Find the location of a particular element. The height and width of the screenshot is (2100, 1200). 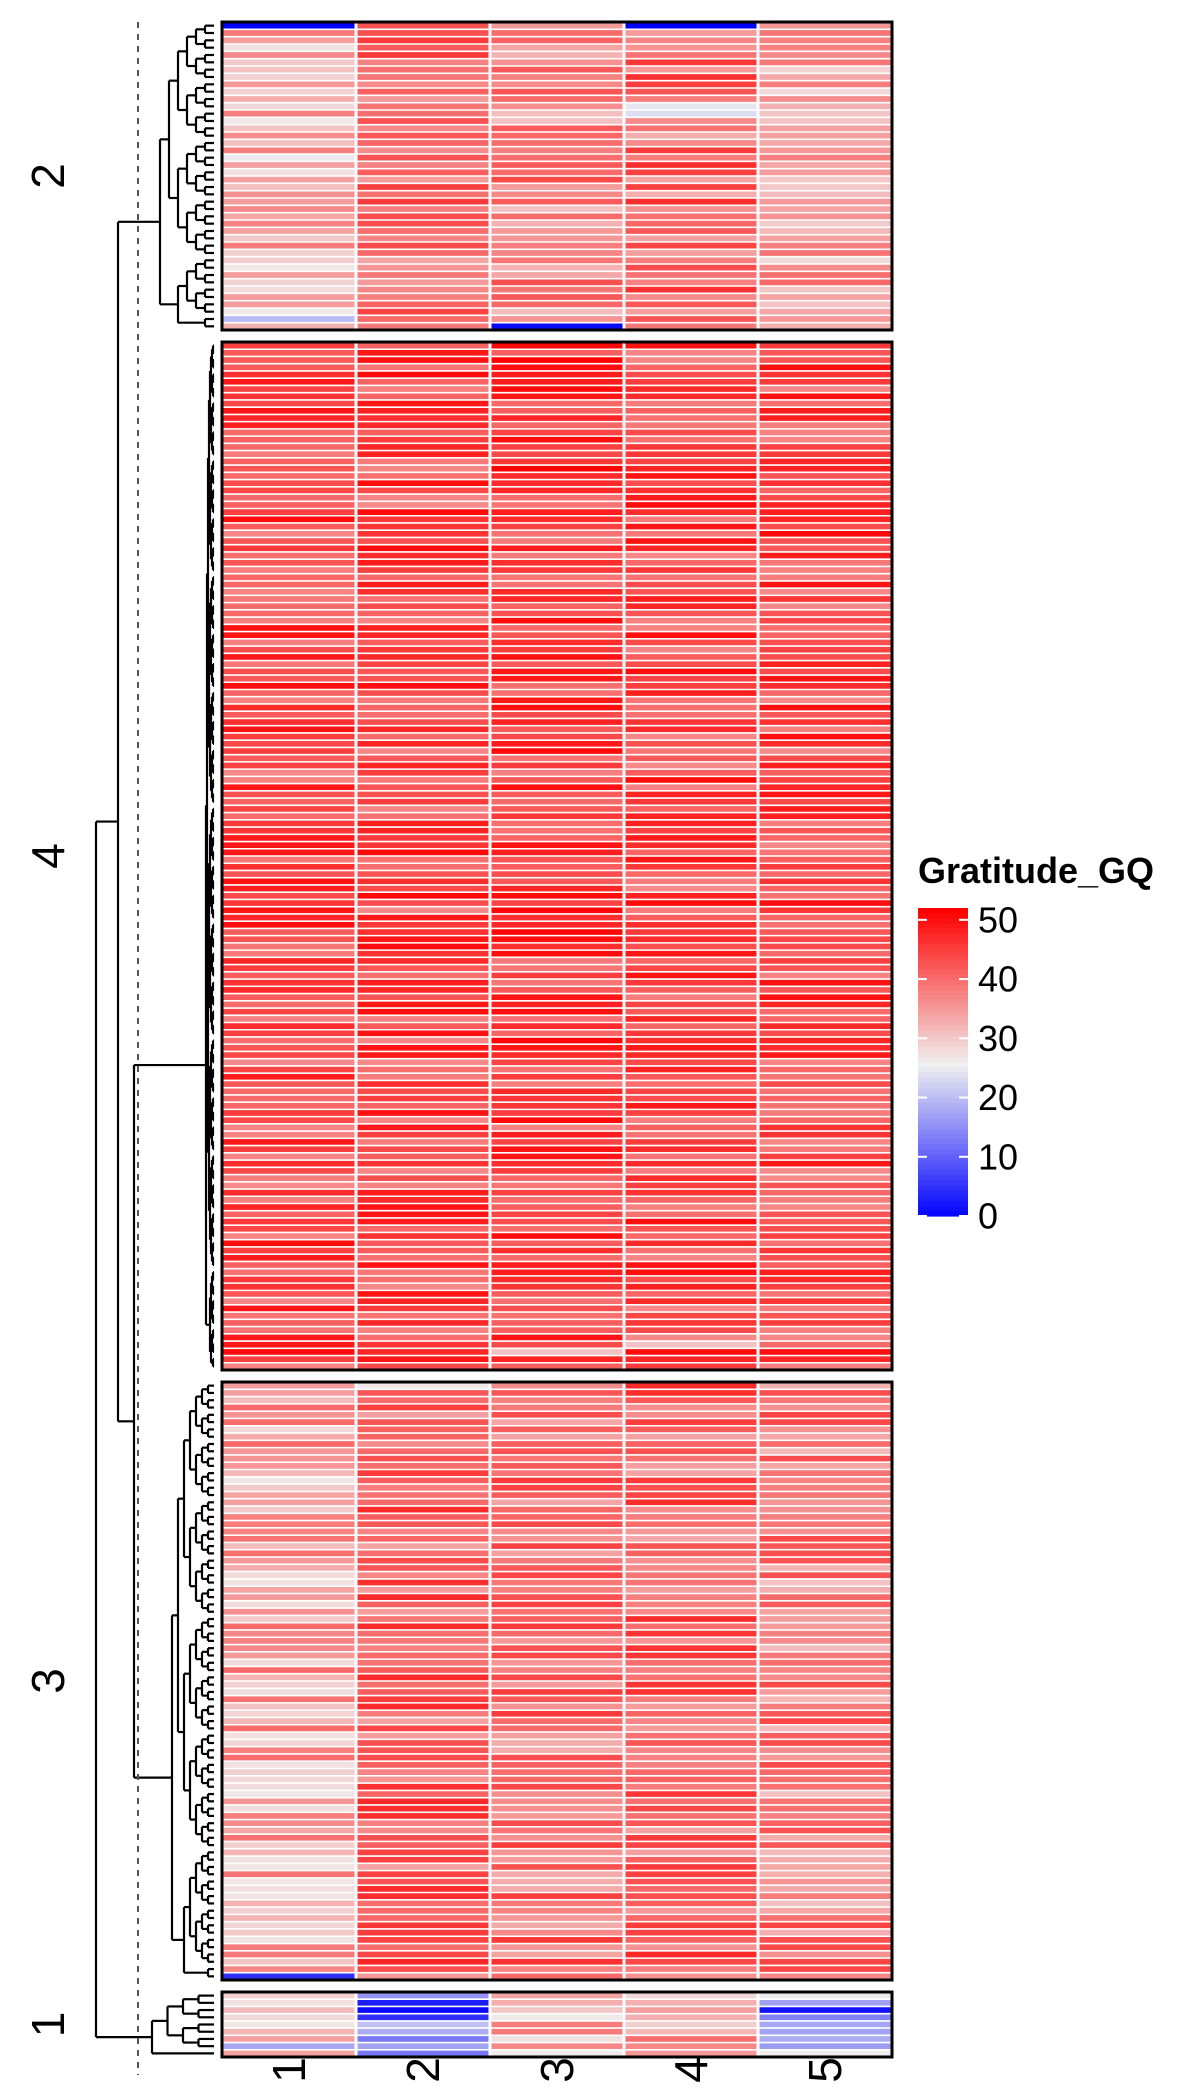

cluster-label: 4 is located at coordinates (48, 856).